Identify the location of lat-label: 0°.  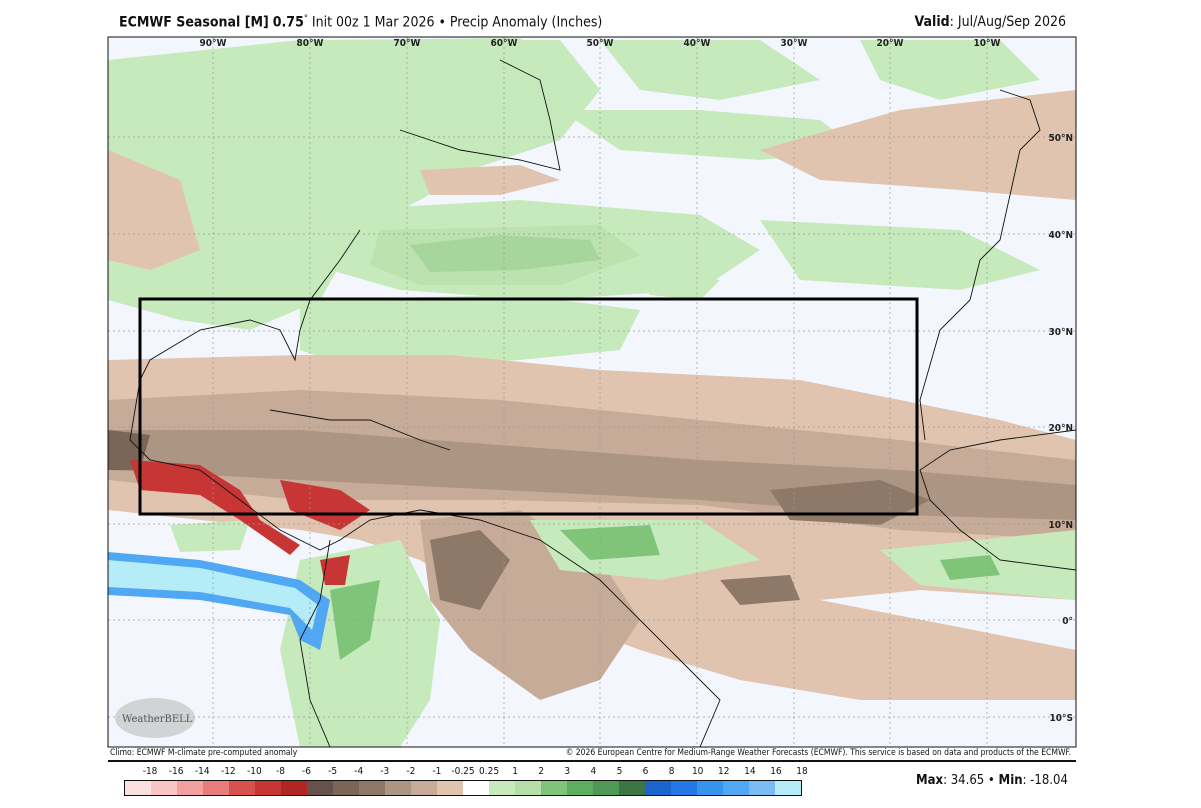
(1067, 621).